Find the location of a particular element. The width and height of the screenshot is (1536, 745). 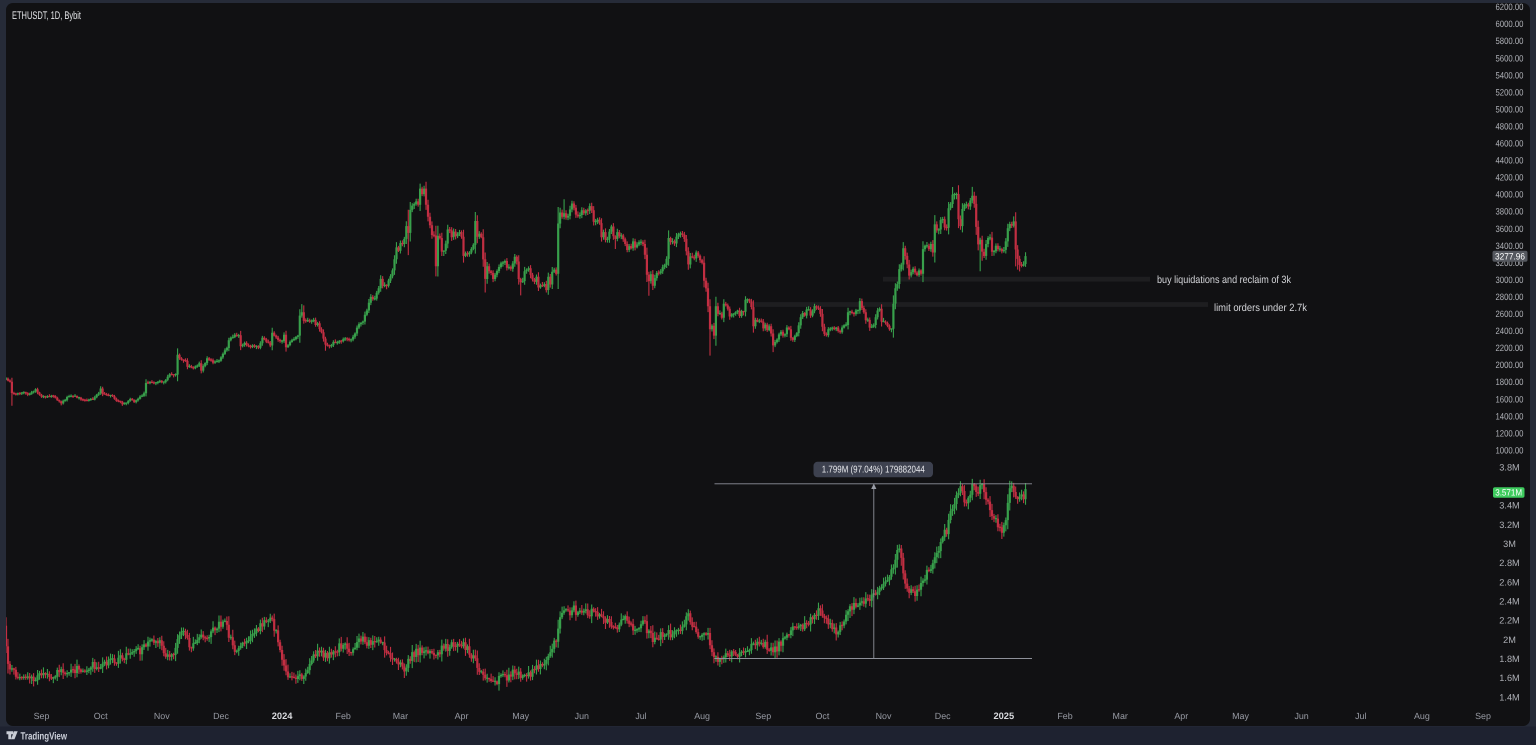

svg-text: 5200.00 is located at coordinates (1510, 92).